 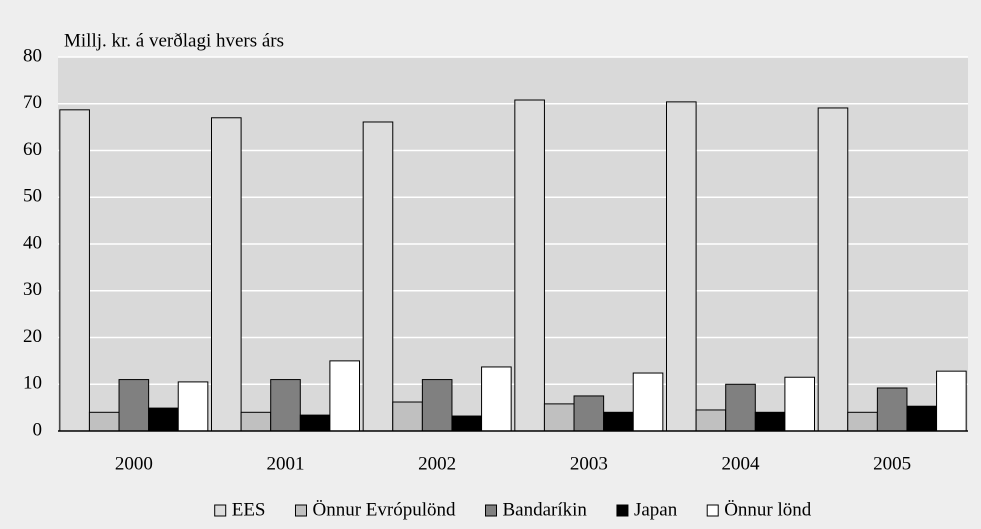 What do you see at coordinates (32, 336) in the screenshot?
I see `y-tick-label: 20` at bounding box center [32, 336].